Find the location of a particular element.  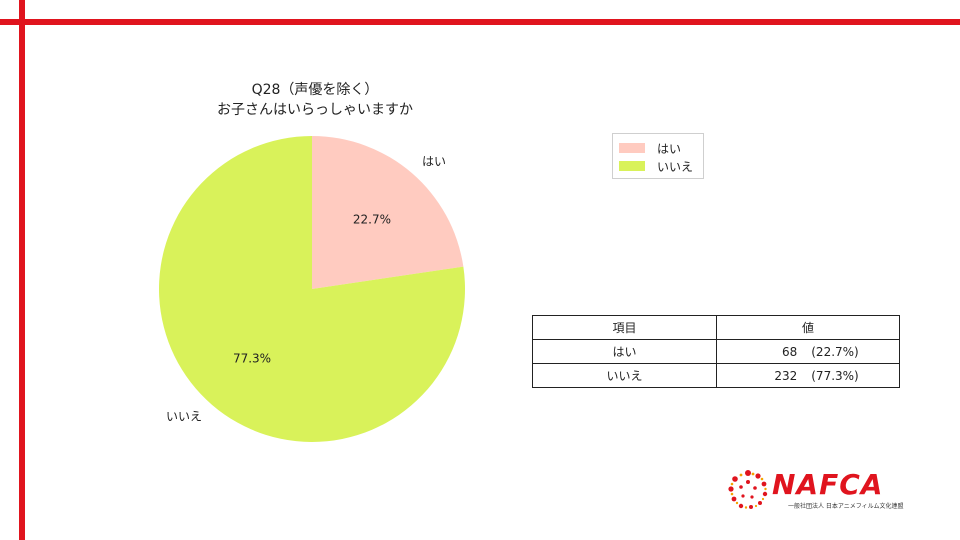

table-cell-percent: (22.7%) is located at coordinates (835, 351).